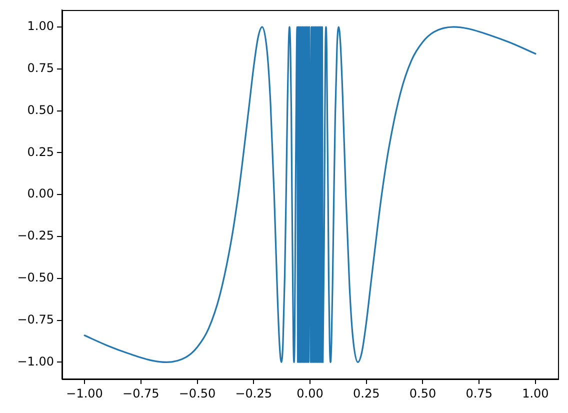  Describe the element at coordinates (422, 393) in the screenshot. I see `x-tick-label: 0.50` at that location.